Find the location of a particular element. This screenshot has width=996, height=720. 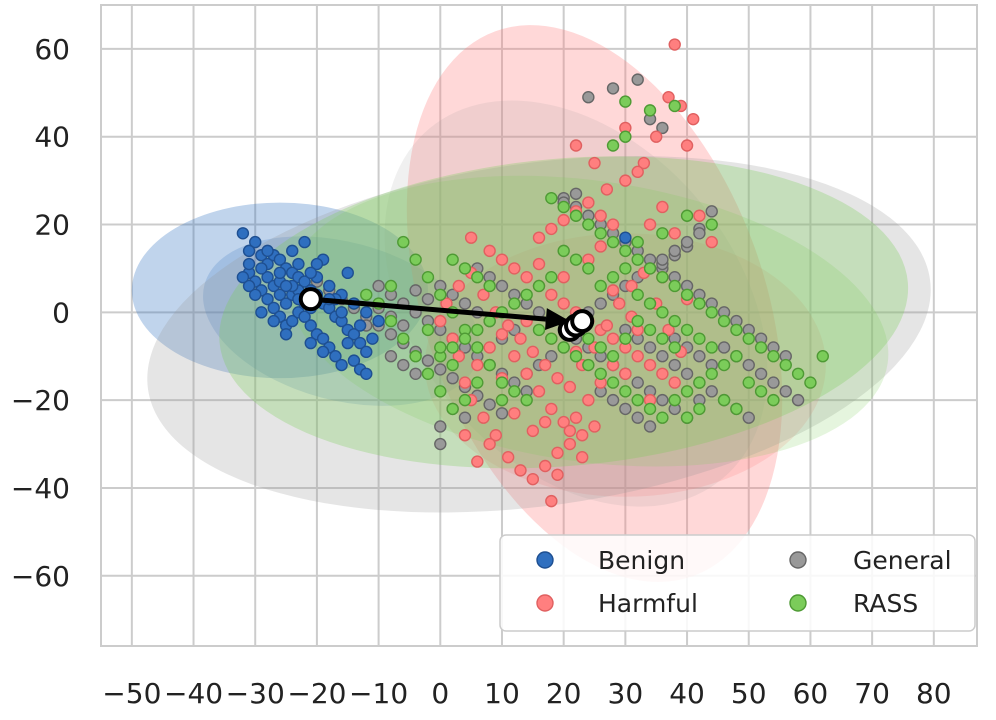

centroid-markers is located at coordinates (446, 314).